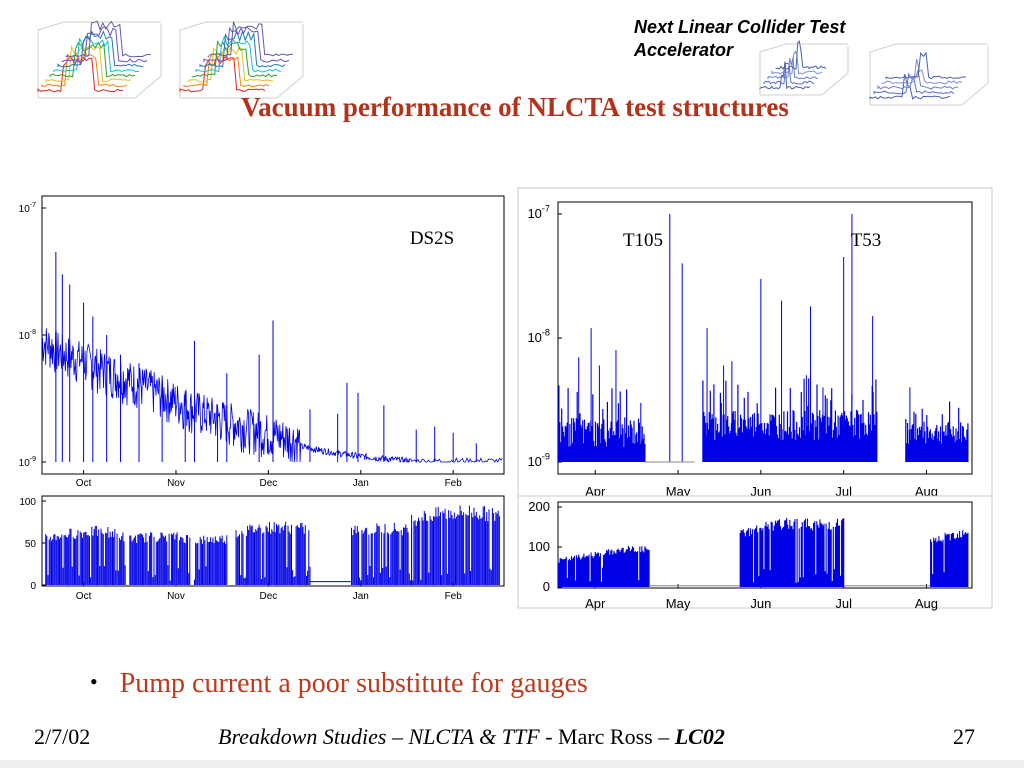 The image size is (1024, 768). What do you see at coordinates (926, 491) in the screenshot?
I see `t105-pressure-x-label: Aug` at bounding box center [926, 491].